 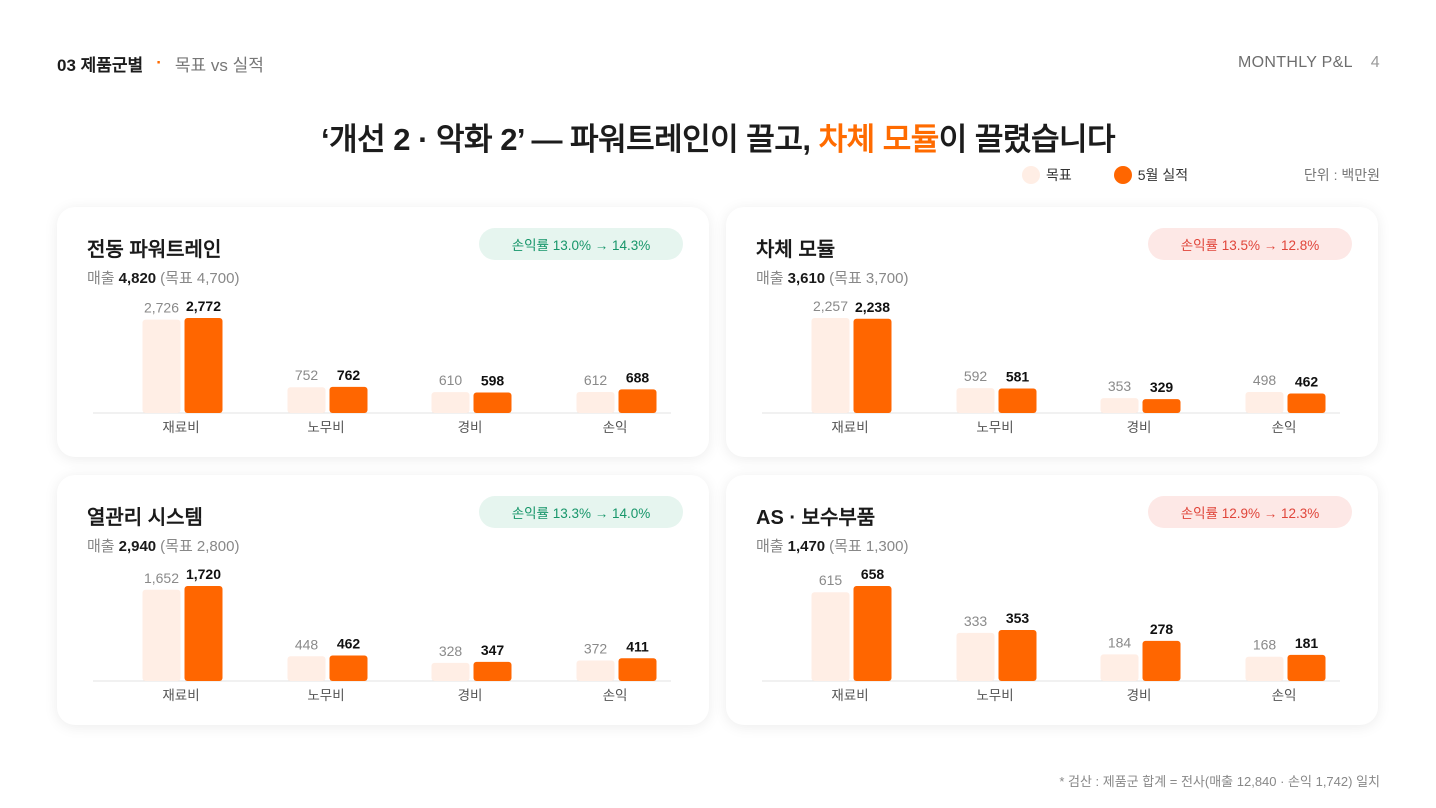 I want to click on data-label-actual: 347, so click(x=493, y=650).